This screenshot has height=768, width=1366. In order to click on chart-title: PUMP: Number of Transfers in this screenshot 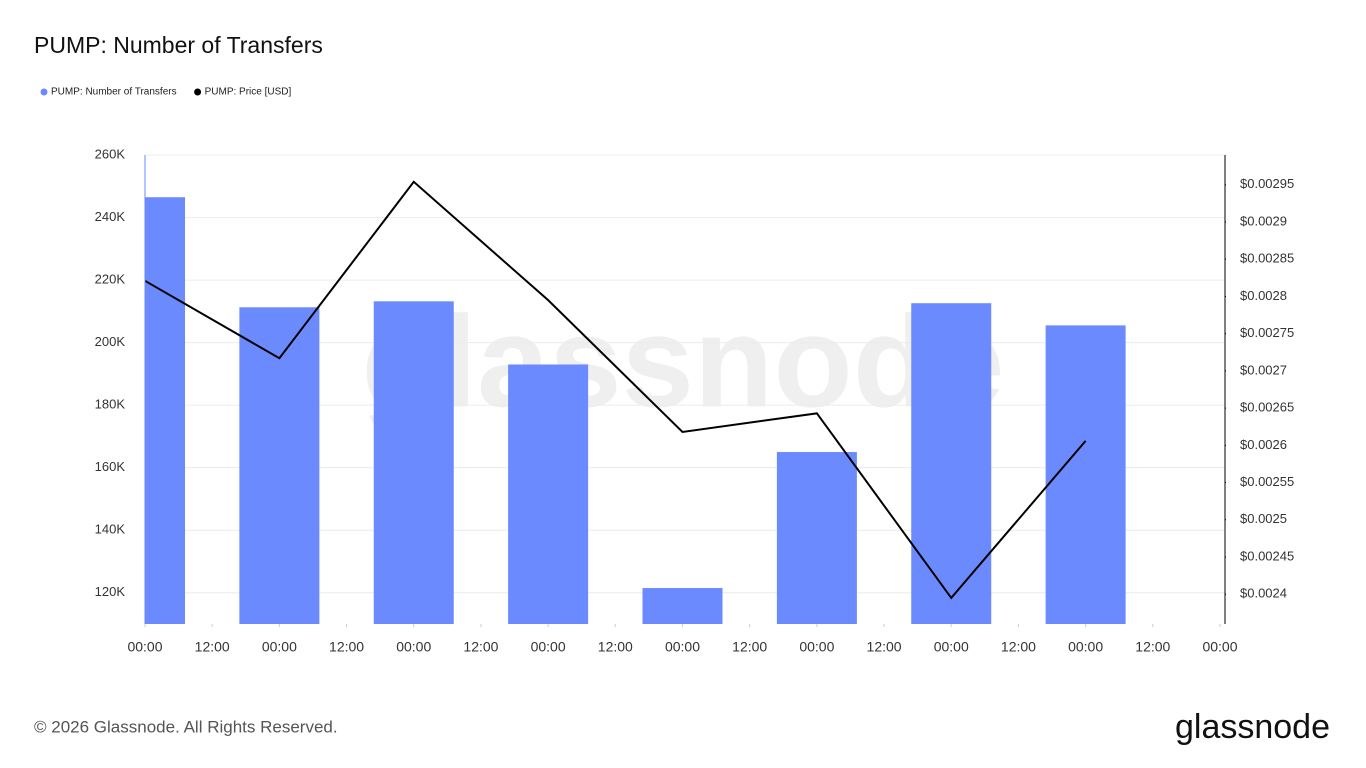, I will do `click(178, 45)`.